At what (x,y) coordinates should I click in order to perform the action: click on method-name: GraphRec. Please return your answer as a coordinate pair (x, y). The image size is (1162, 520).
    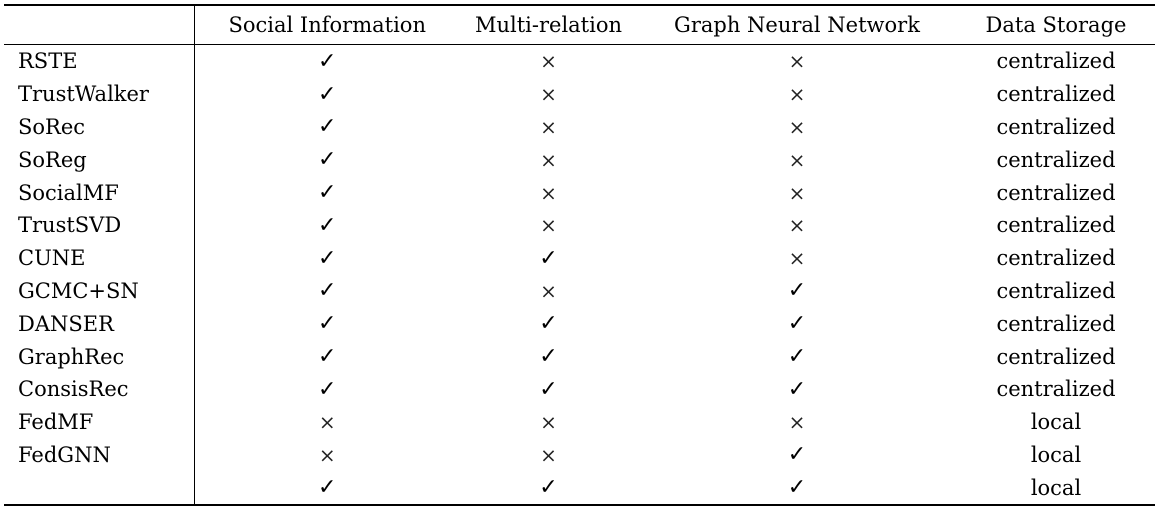
    Looking at the image, I should click on (99, 356).